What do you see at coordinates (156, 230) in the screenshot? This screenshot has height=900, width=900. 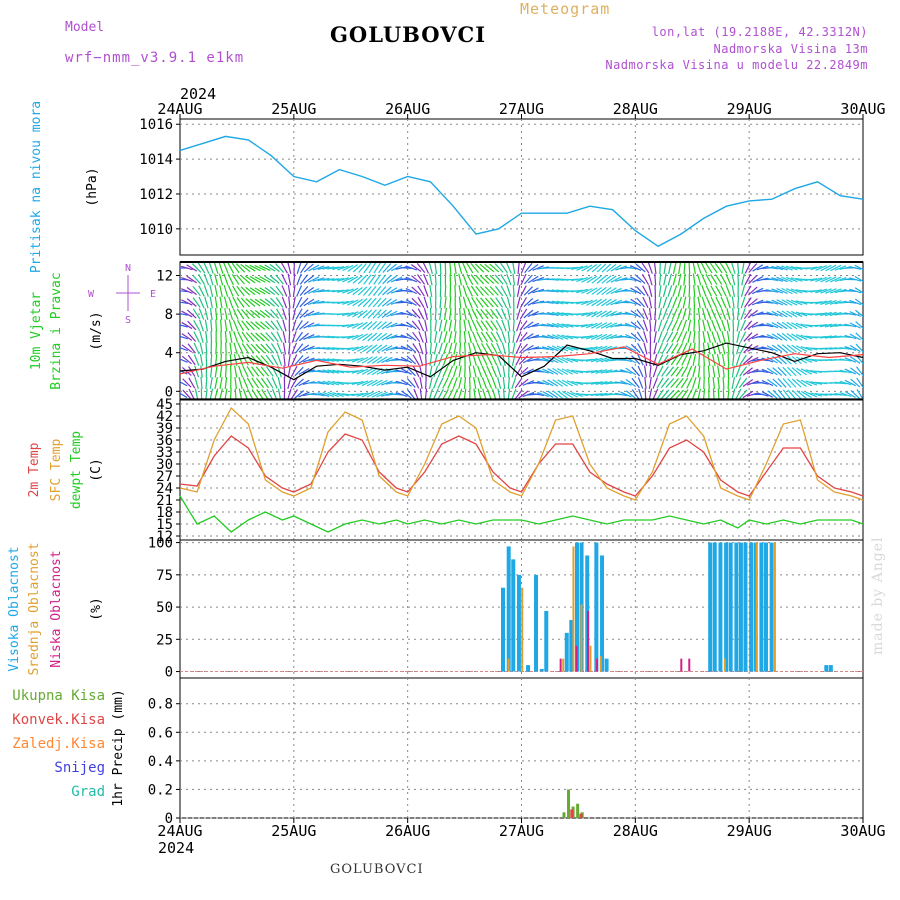 I see `y-tick-label: 1010` at bounding box center [156, 230].